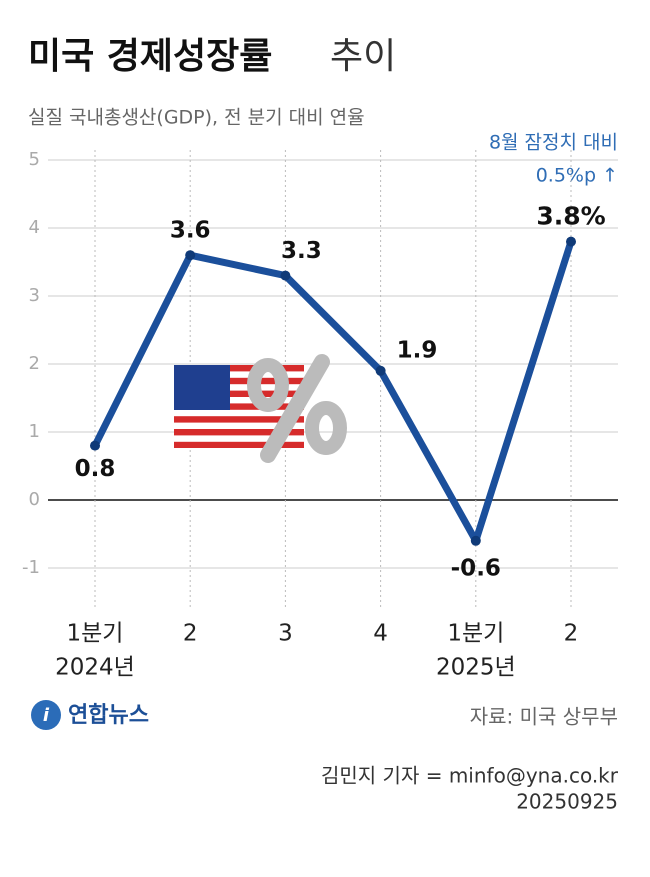 The image size is (650, 877). I want to click on byline: 김민지 기자 = minfo@yna.co.kr, so click(470, 776).